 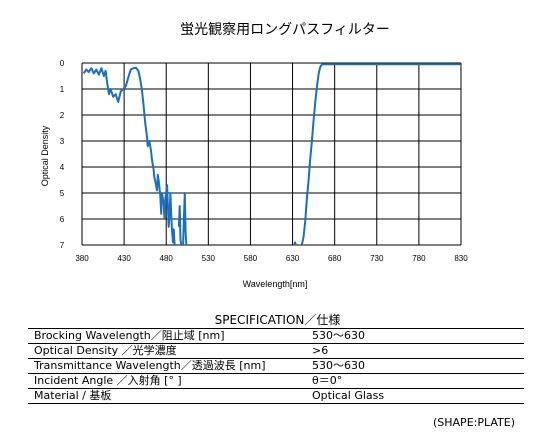 What do you see at coordinates (168, 366) in the screenshot?
I see `spec-parameter: Transmittance Wavelength／透過波長 [nm]` at bounding box center [168, 366].